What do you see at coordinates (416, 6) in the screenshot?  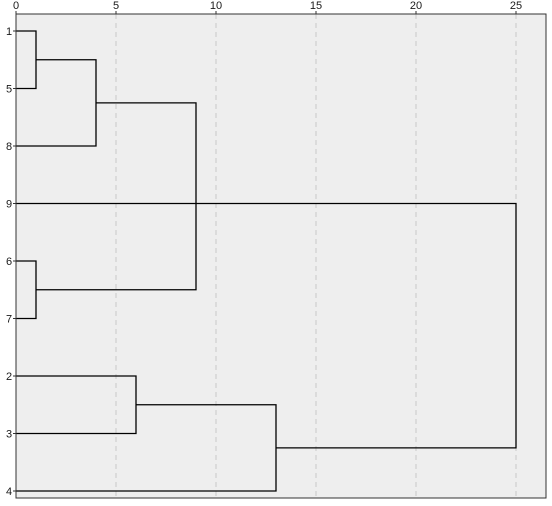 I see `x-tick-label: 20` at bounding box center [416, 6].